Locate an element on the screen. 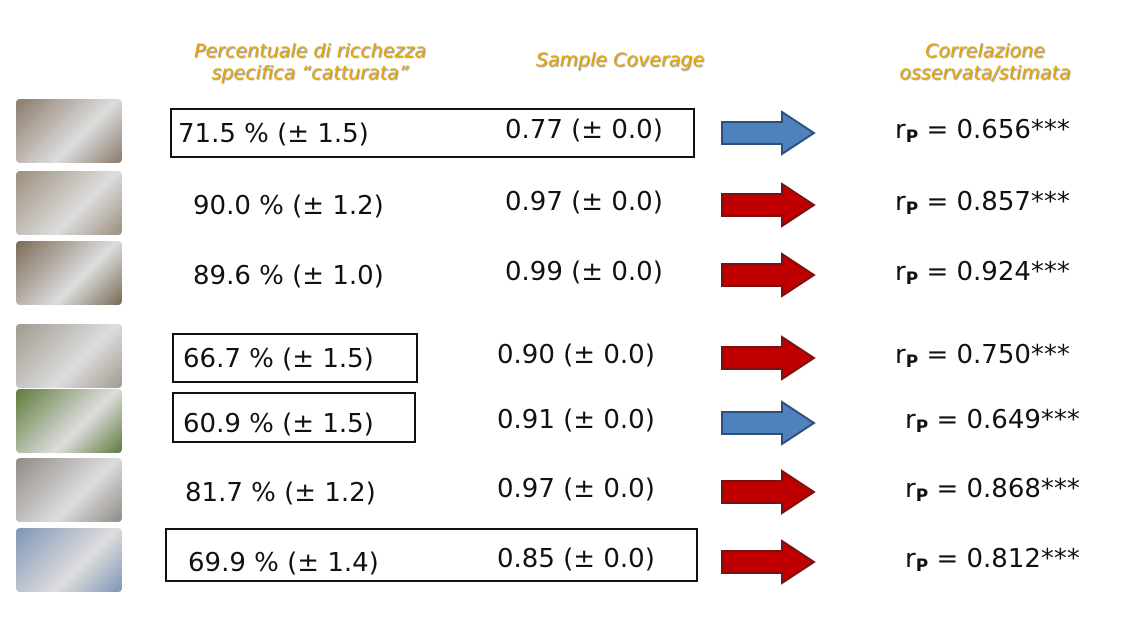 Image resolution: width=1133 pixels, height=630 pixels. header-correlation: Correlazione osservata/stimata is located at coordinates (985, 62).